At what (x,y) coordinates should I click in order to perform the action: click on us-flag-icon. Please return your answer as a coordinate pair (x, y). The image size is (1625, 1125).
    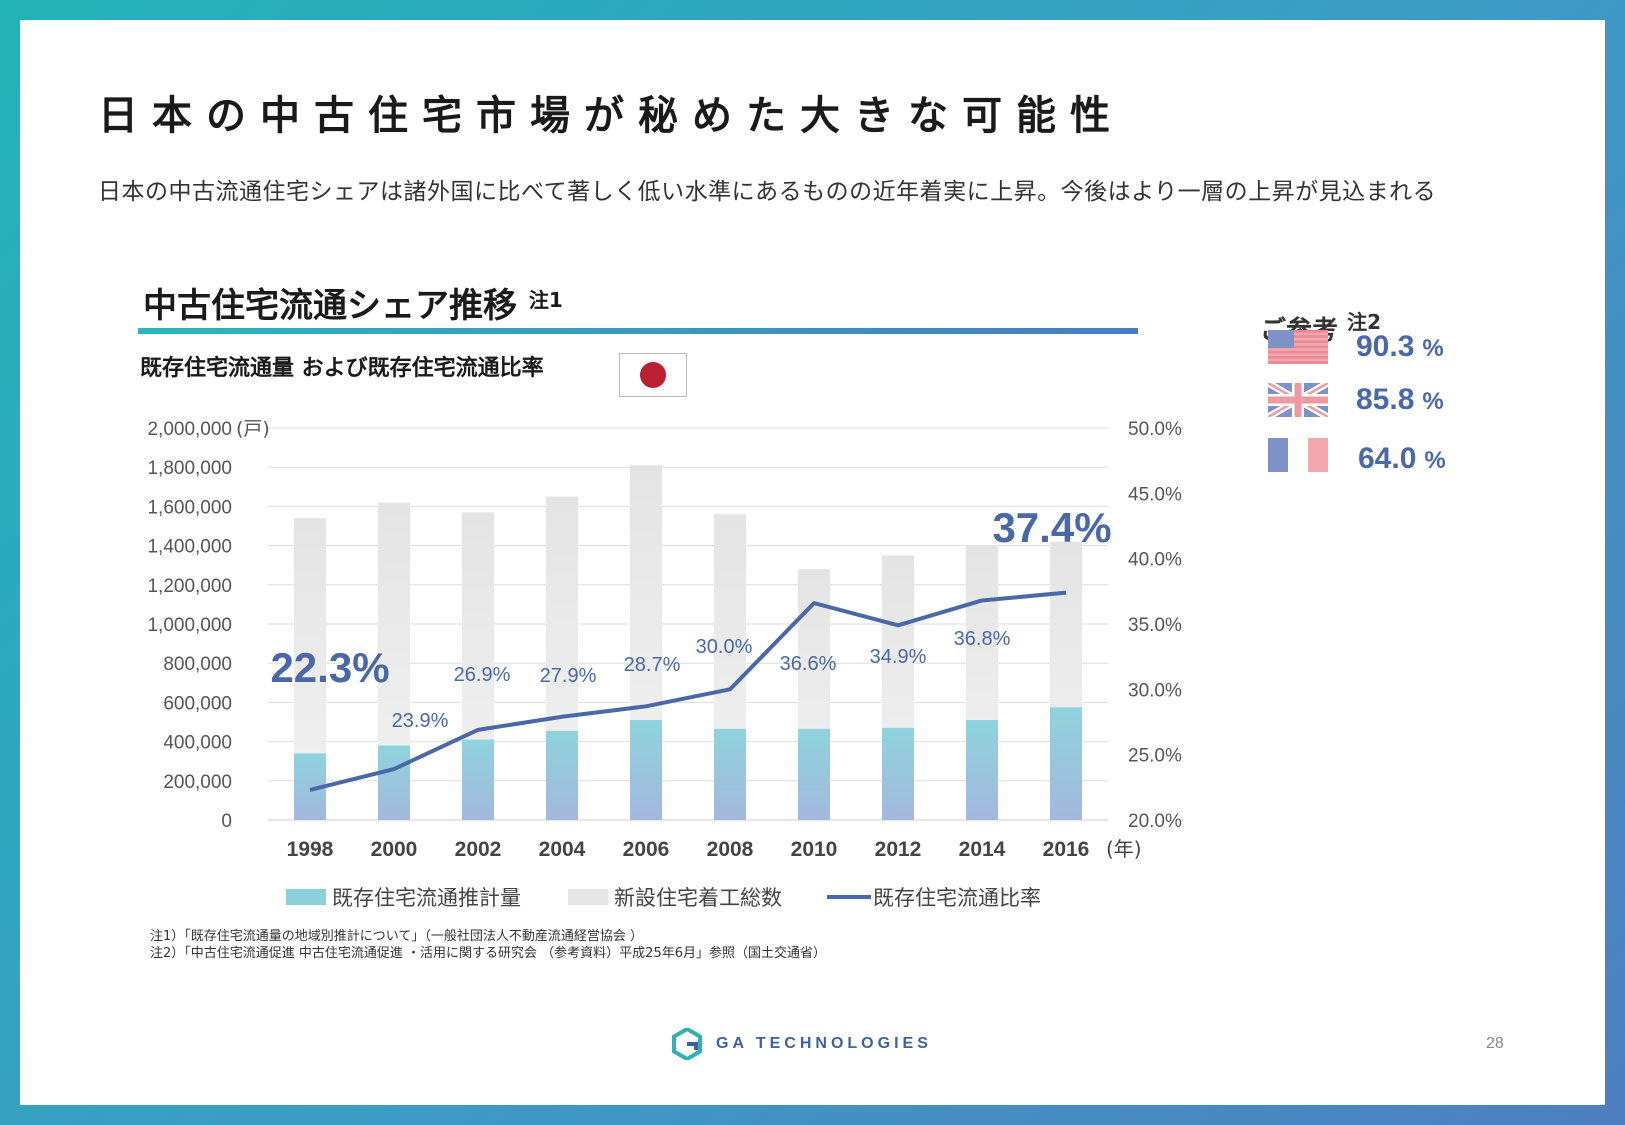
    Looking at the image, I should click on (1298, 347).